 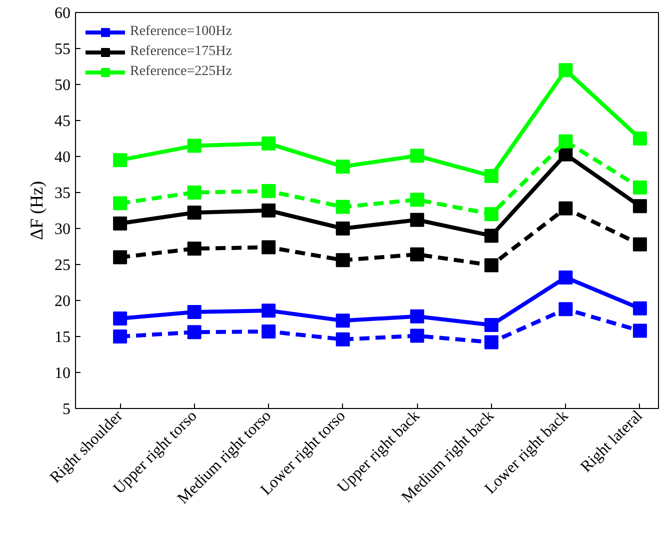 I want to click on y-tick-label: 50, so click(x=62, y=85).